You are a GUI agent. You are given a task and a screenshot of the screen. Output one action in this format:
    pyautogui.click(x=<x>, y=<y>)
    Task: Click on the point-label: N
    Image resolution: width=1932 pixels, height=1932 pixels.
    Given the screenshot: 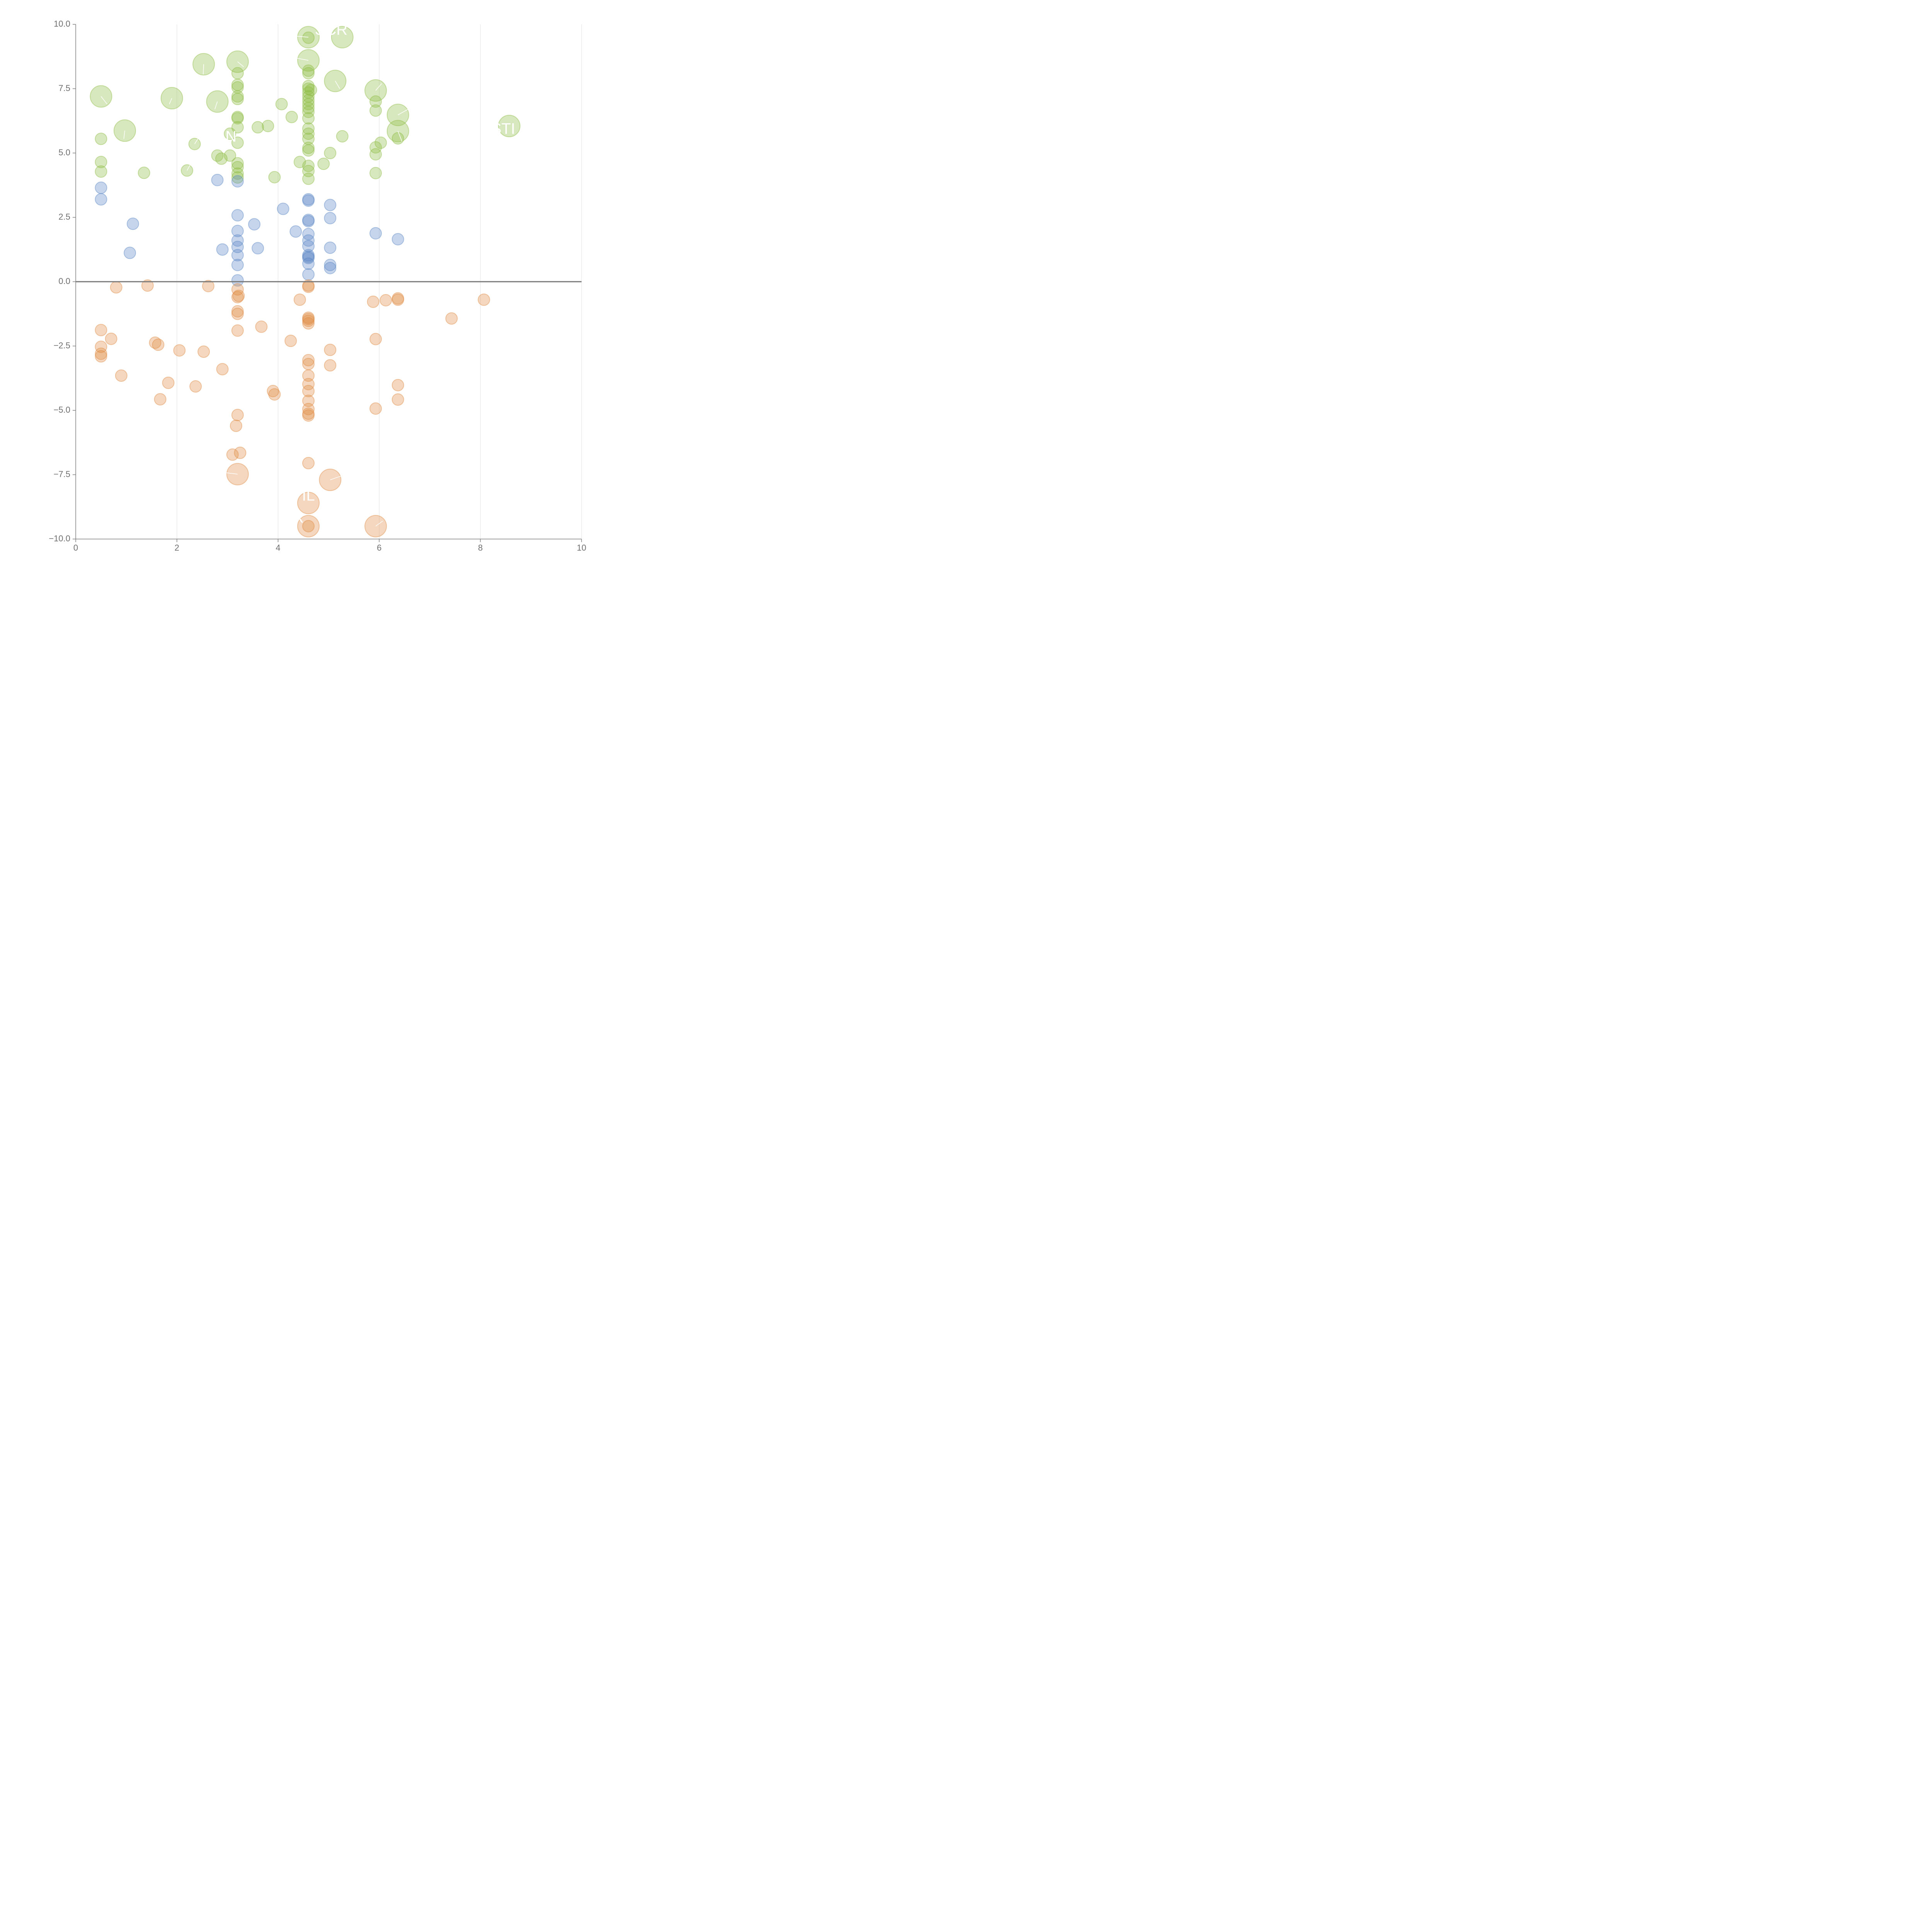 What is the action you would take?
    pyautogui.click(x=230, y=136)
    